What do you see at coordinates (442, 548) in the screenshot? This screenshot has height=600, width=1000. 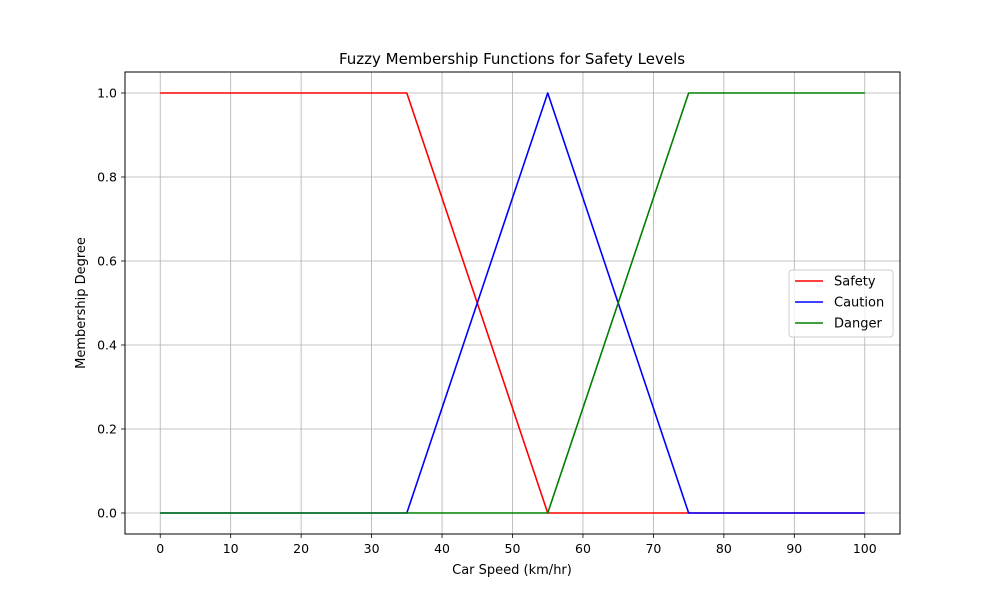 I see `x-tick-label: 40` at bounding box center [442, 548].